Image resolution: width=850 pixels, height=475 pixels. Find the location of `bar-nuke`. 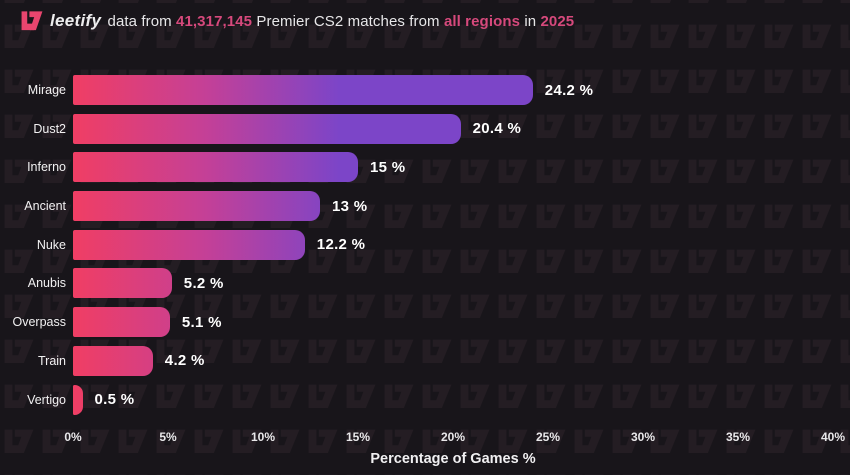

bar-nuke is located at coordinates (189, 244).